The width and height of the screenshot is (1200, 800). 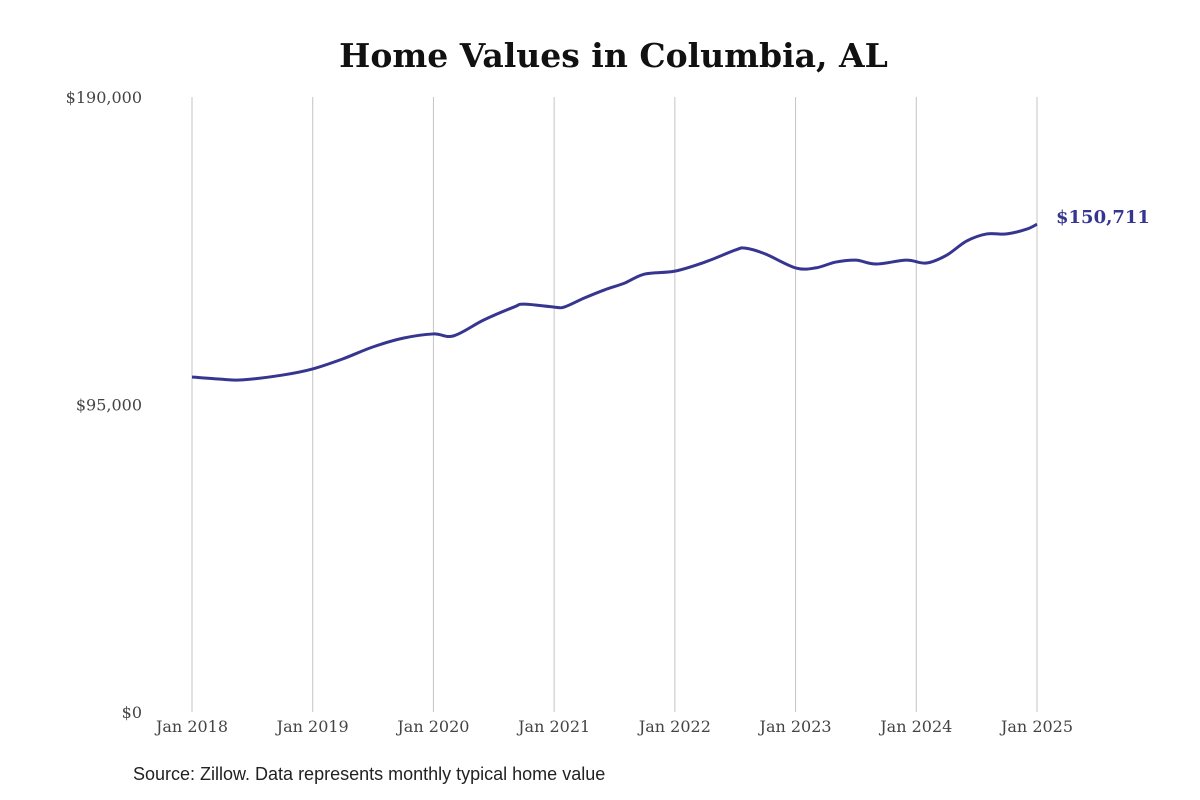 I want to click on x-tick-label: Jan 2022, so click(x=674, y=726).